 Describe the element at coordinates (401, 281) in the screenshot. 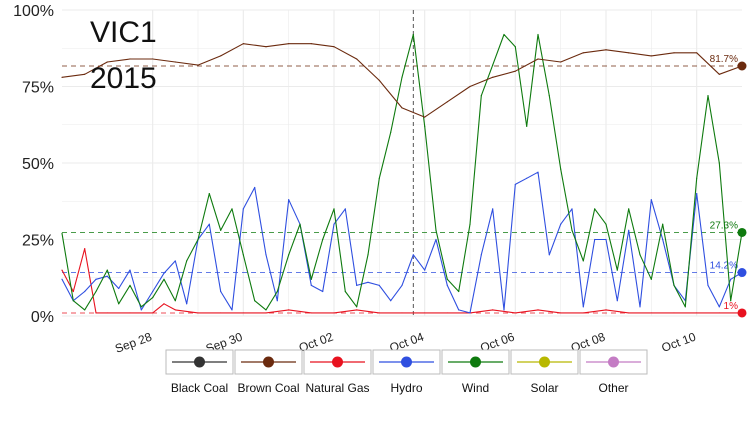

I see `natural-gas-series-line` at that location.